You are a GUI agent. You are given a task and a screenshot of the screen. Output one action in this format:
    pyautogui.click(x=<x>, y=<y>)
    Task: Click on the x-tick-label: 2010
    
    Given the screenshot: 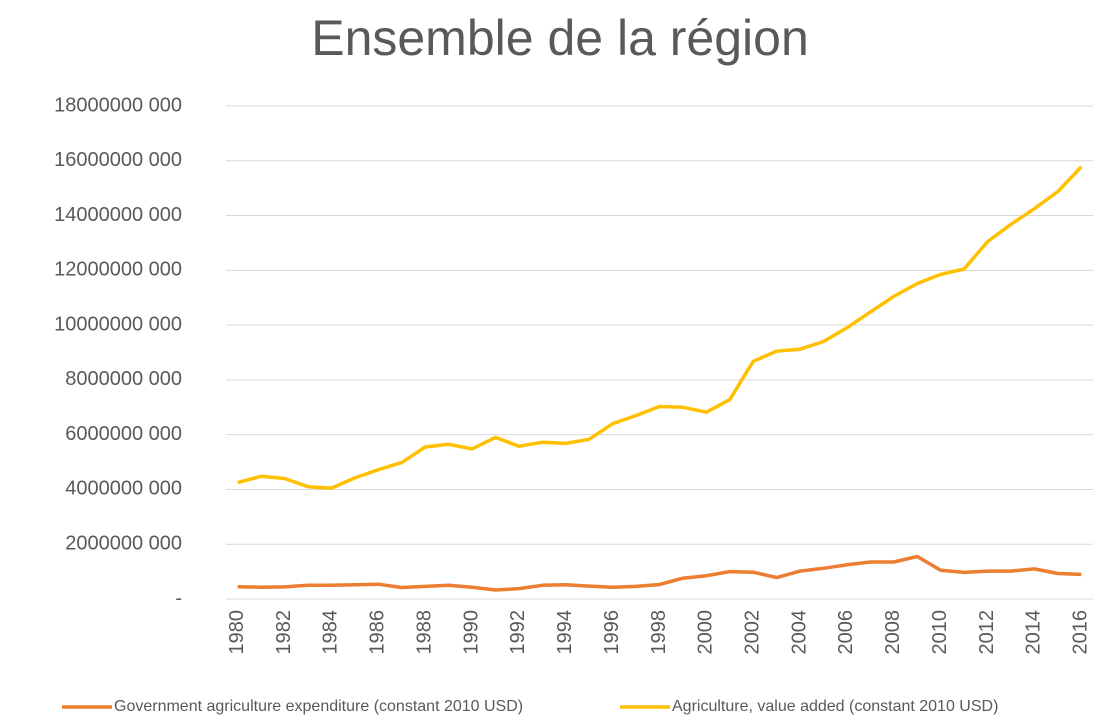 What is the action you would take?
    pyautogui.click(x=940, y=632)
    